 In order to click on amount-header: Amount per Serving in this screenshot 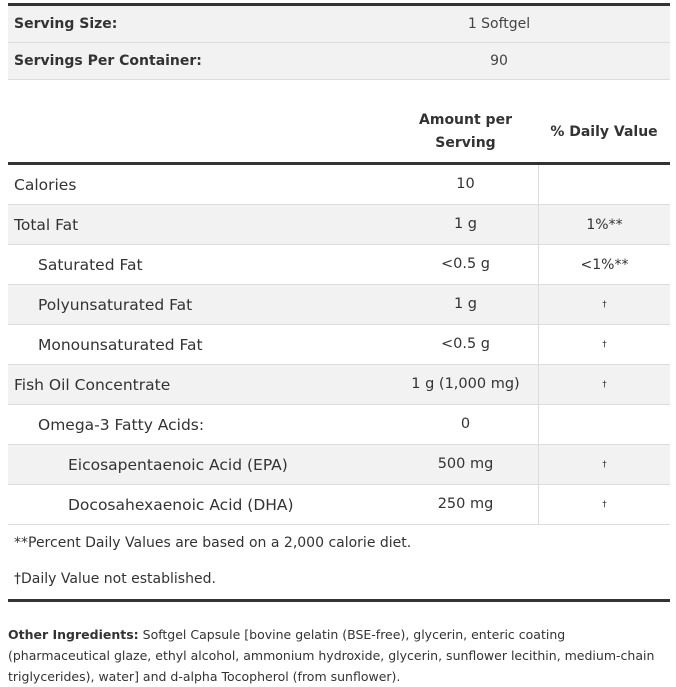, I will do `click(465, 131)`.